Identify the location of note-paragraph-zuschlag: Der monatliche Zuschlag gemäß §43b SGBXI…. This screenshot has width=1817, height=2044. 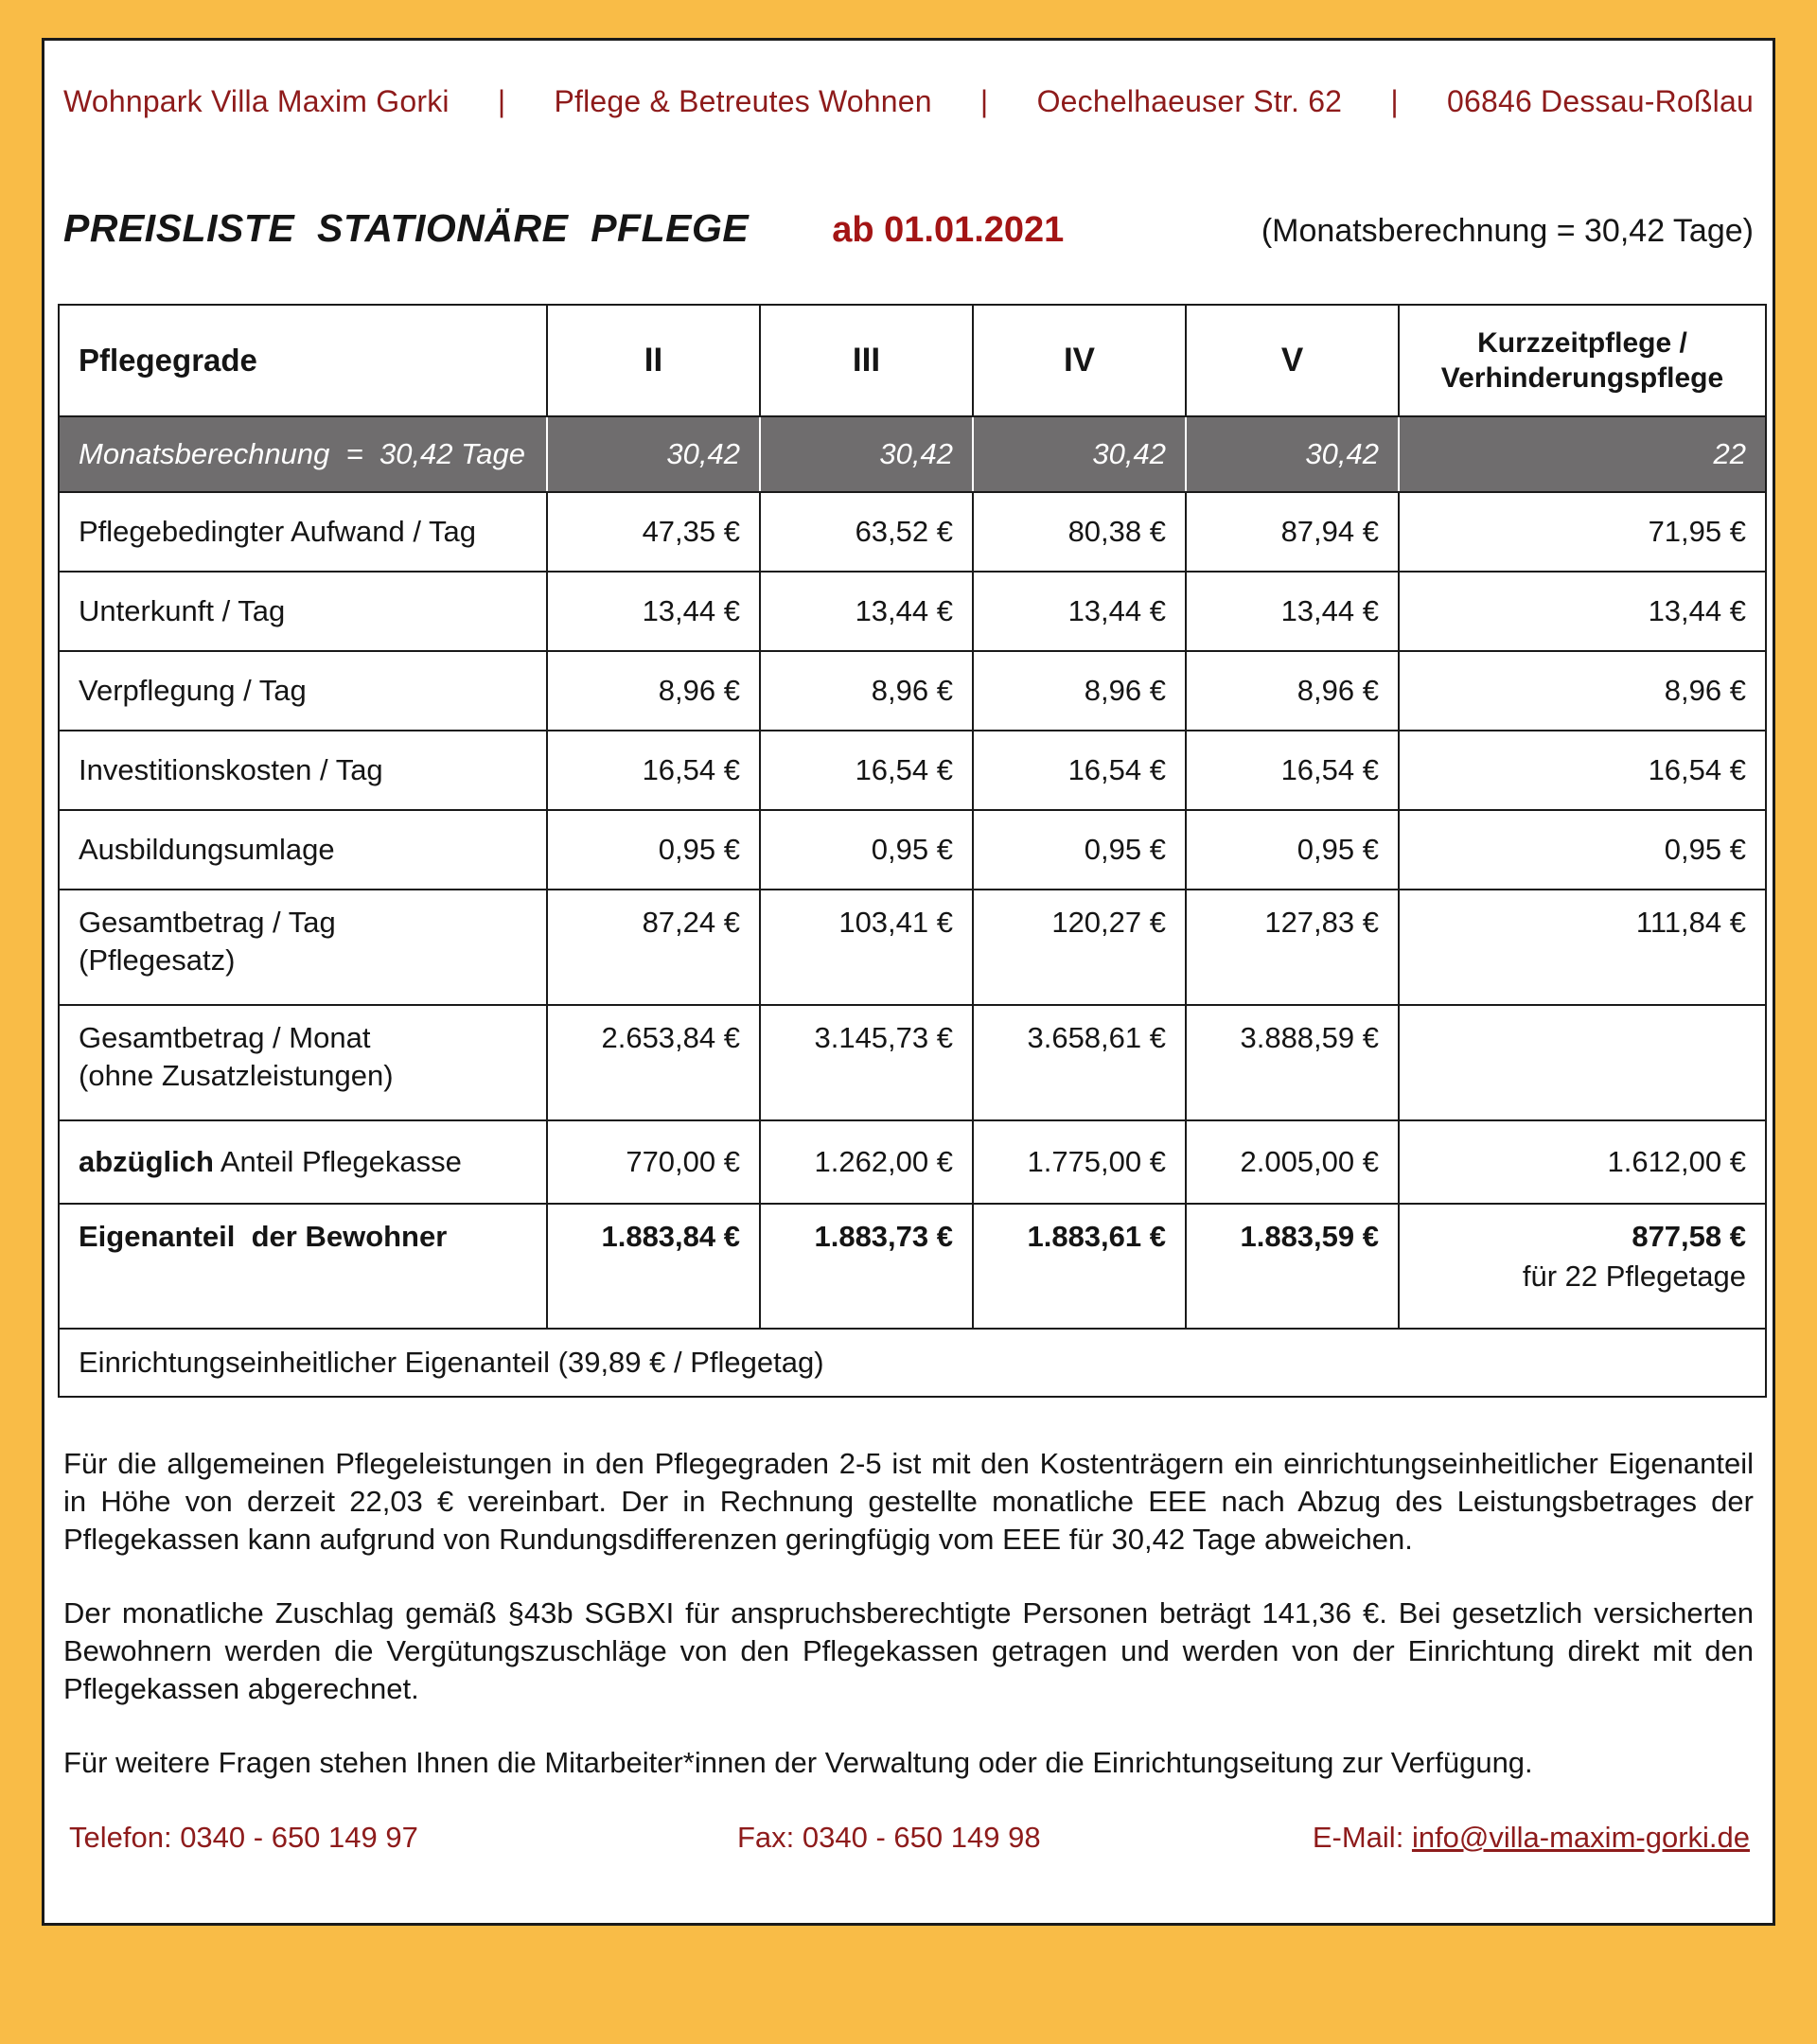
(908, 1650).